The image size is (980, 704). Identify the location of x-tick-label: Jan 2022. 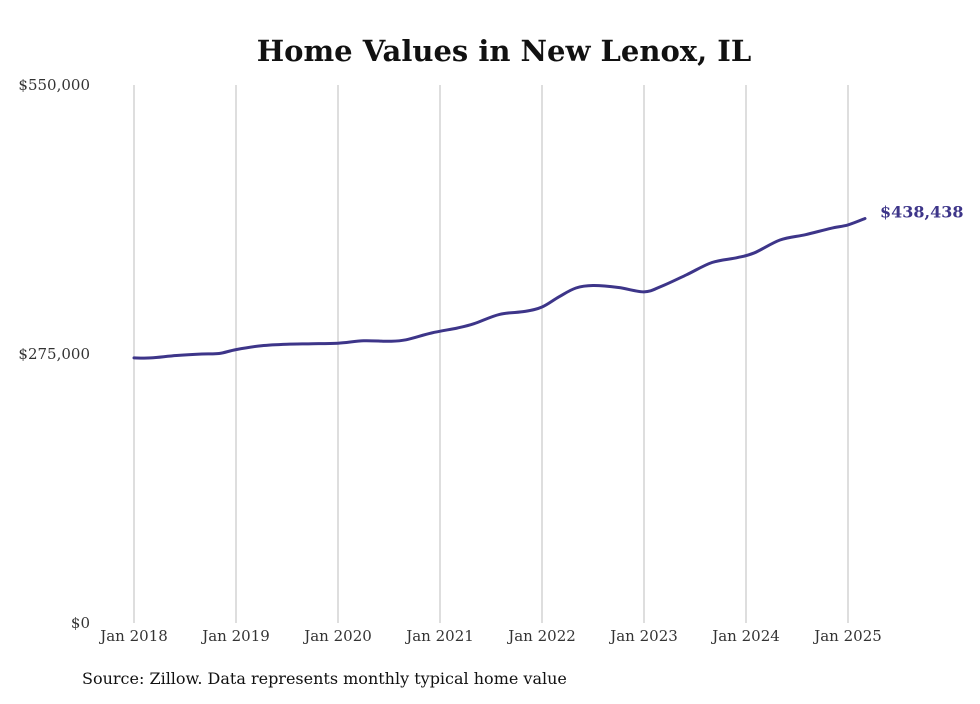
(541, 636).